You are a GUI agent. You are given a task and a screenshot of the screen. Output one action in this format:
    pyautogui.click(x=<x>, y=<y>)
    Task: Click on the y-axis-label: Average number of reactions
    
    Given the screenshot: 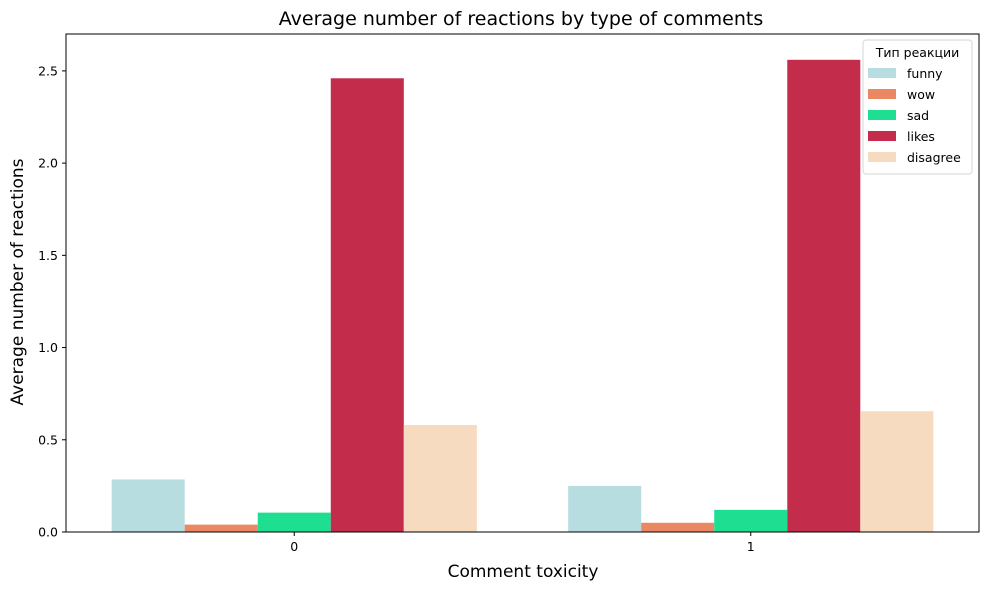 What is the action you would take?
    pyautogui.click(x=18, y=281)
    